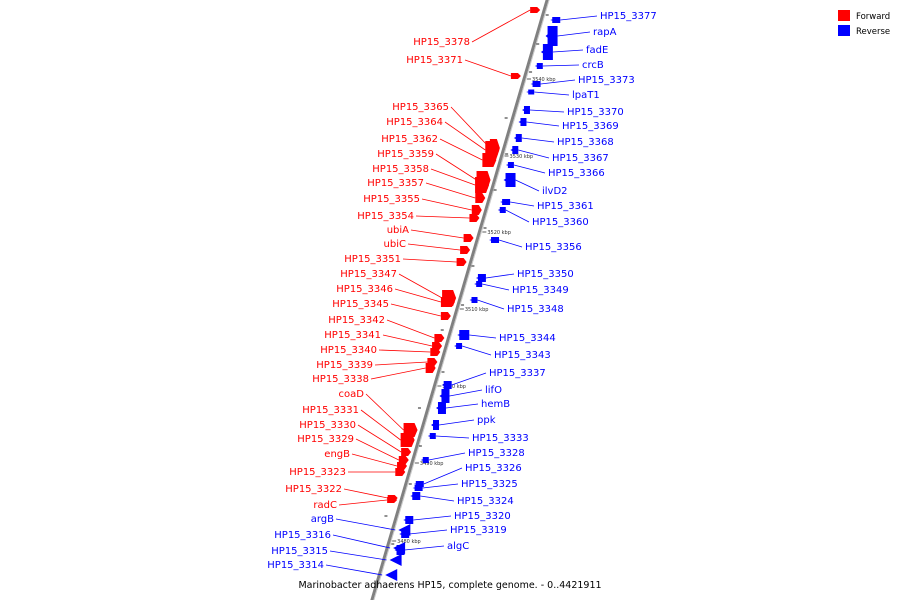  Describe the element at coordinates (489, 484) in the screenshot. I see `reverse-gene-label: HP15_3325` at that location.